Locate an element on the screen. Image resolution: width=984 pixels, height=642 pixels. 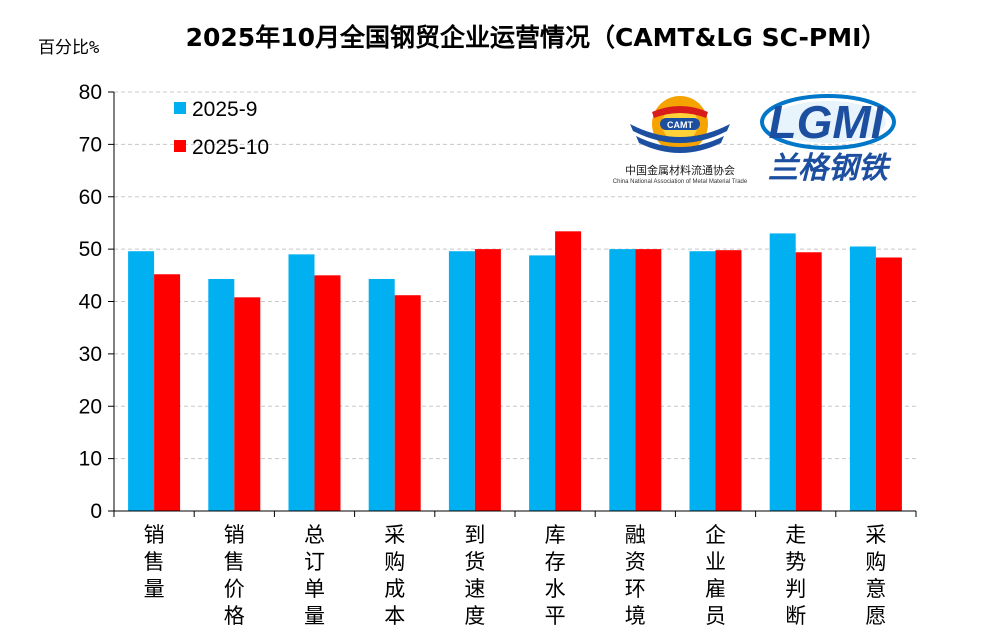
y-tick-label: 40 is located at coordinates (90, 302).